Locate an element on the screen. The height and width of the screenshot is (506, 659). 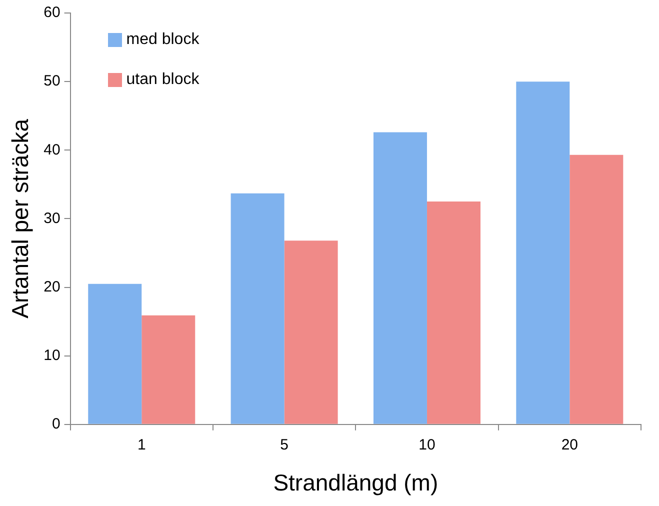
x-tick-label: 5 is located at coordinates (284, 445).